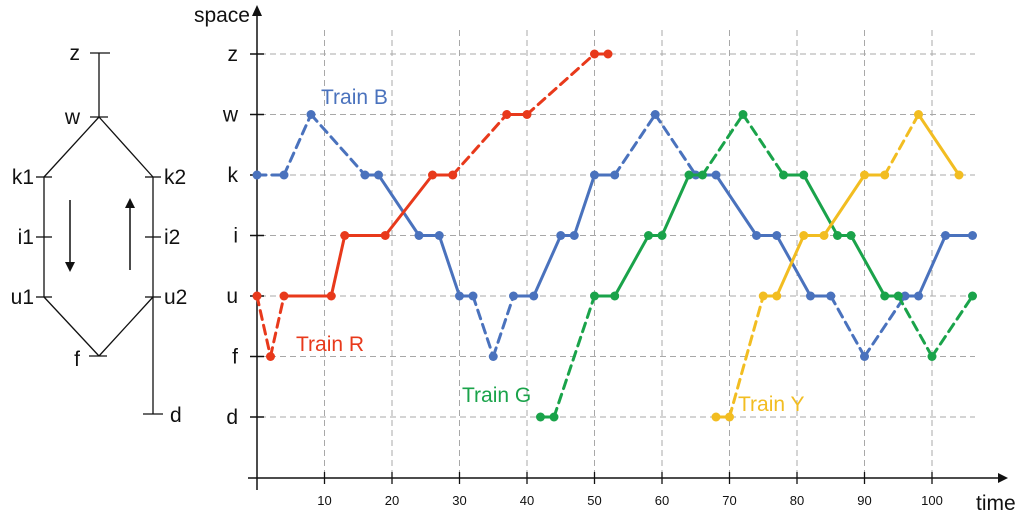 This screenshot has width=1031, height=524. What do you see at coordinates (527, 500) in the screenshot?
I see `x-tick-label: 40` at bounding box center [527, 500].